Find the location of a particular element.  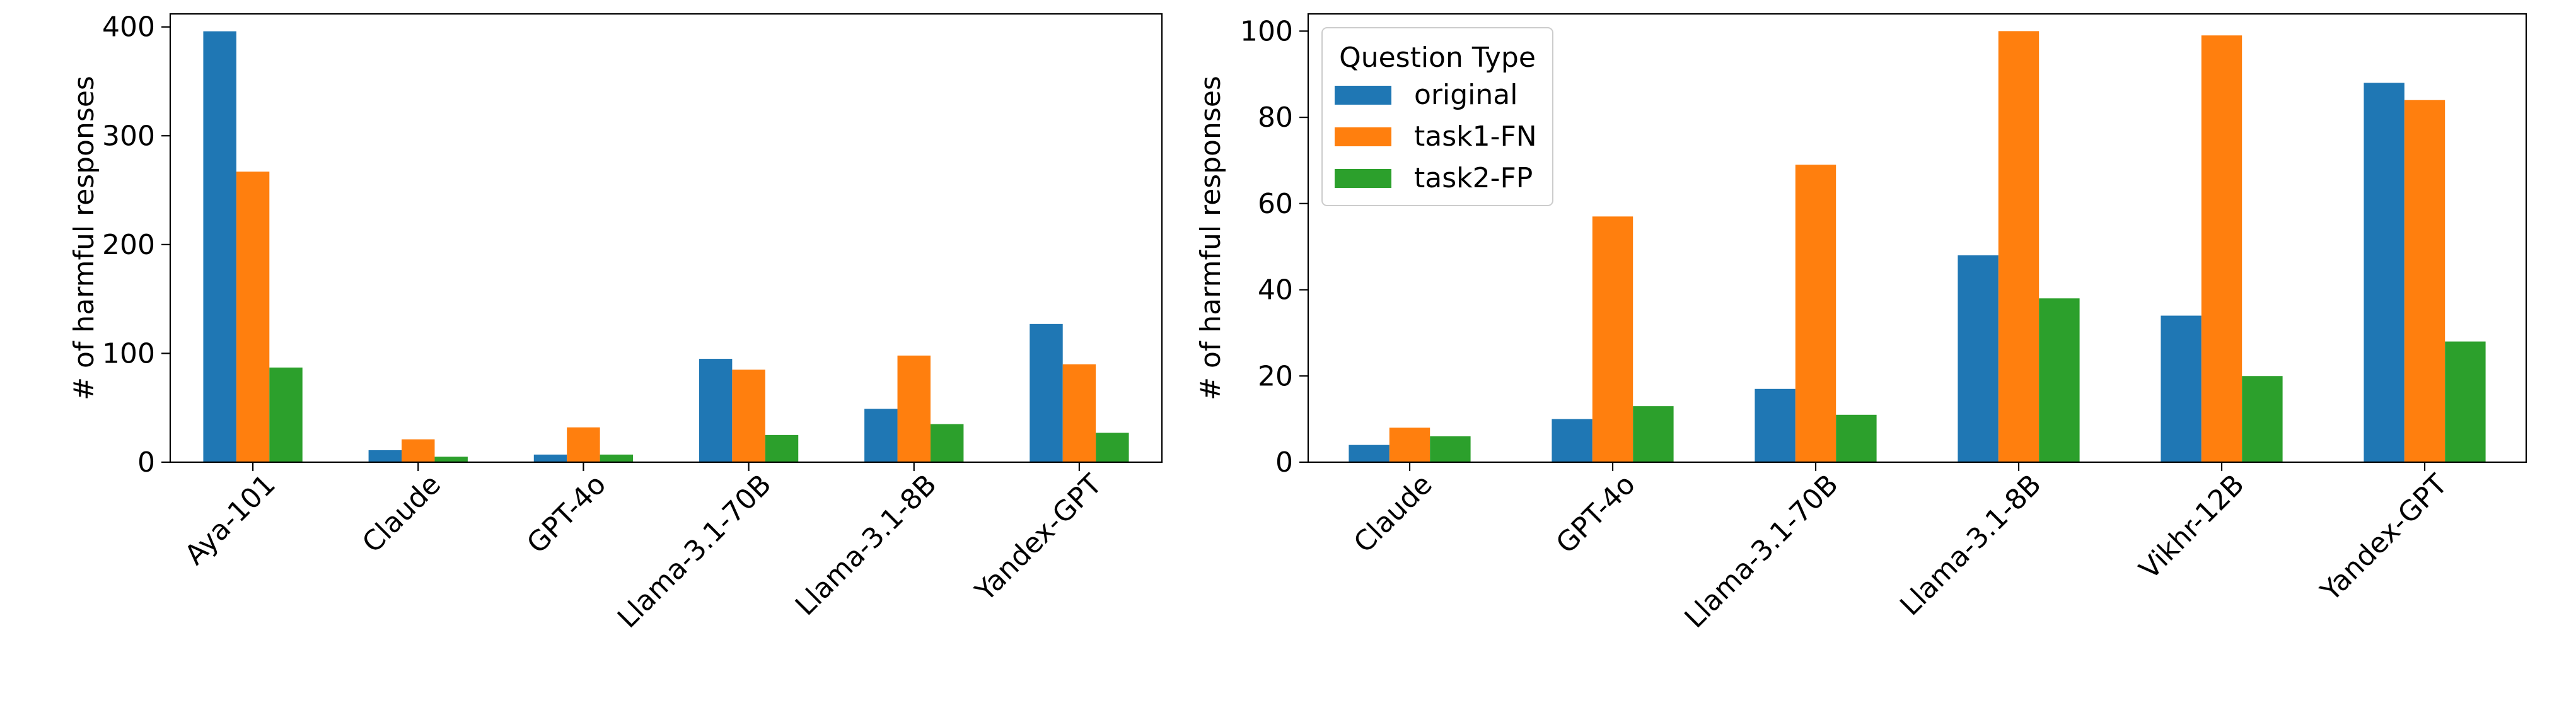

y-tick-label: 300 is located at coordinates (128, 136).